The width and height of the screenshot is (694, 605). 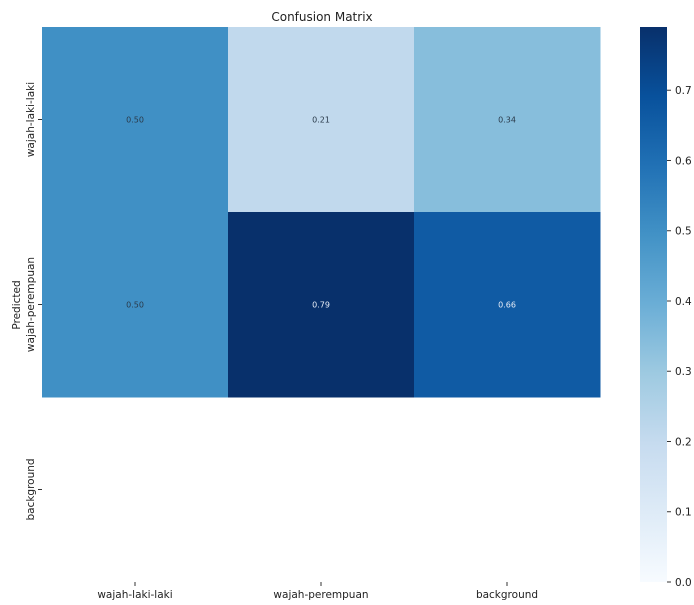 What do you see at coordinates (17, 304) in the screenshot?
I see `y-axis-label: Predicted` at bounding box center [17, 304].